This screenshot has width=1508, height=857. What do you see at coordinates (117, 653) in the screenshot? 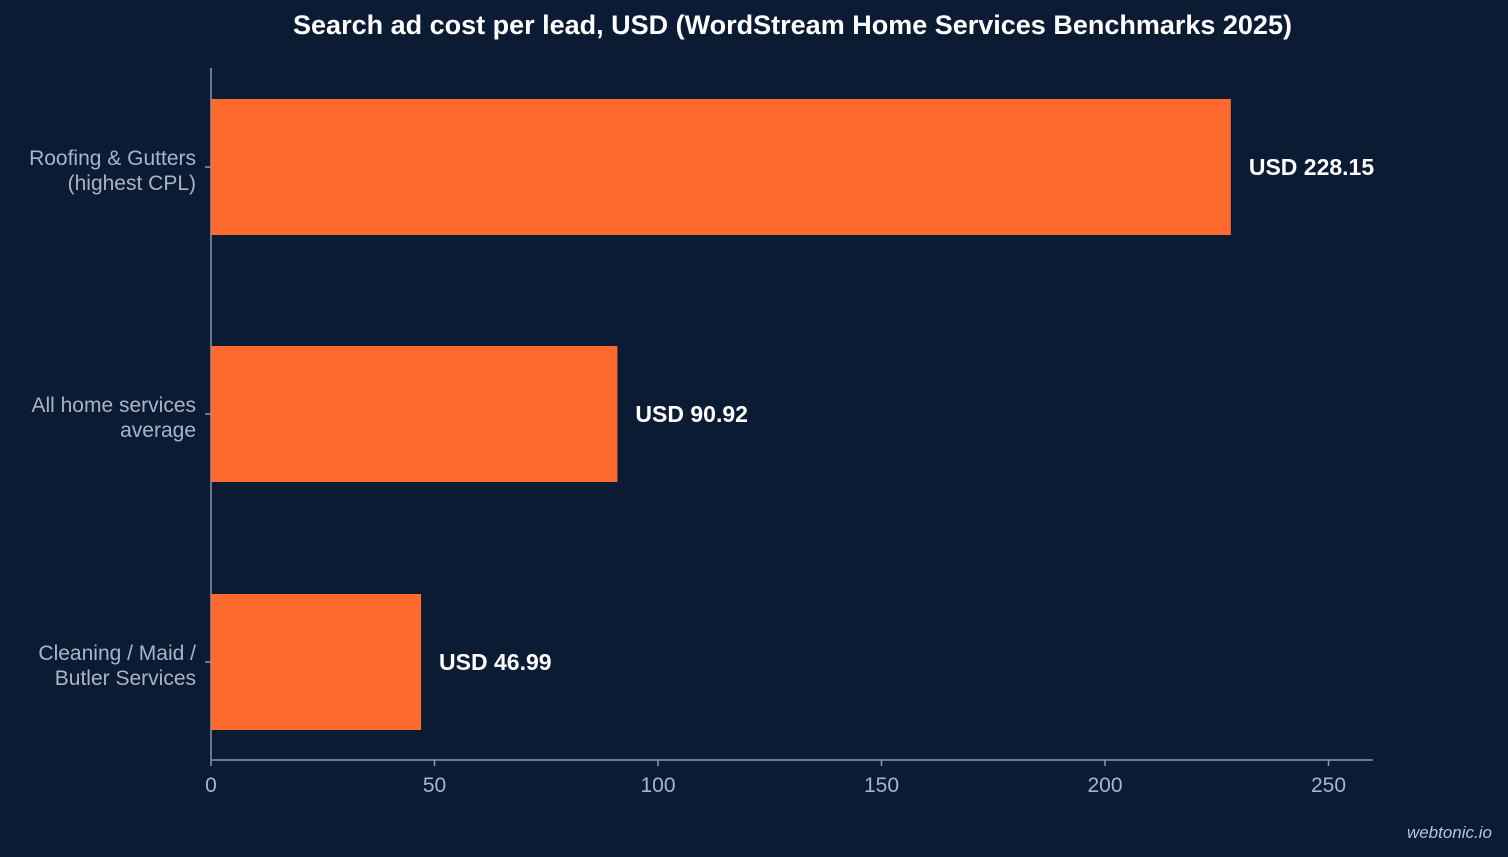
I see `category-label-line: Cleaning / Maid /` at bounding box center [117, 653].